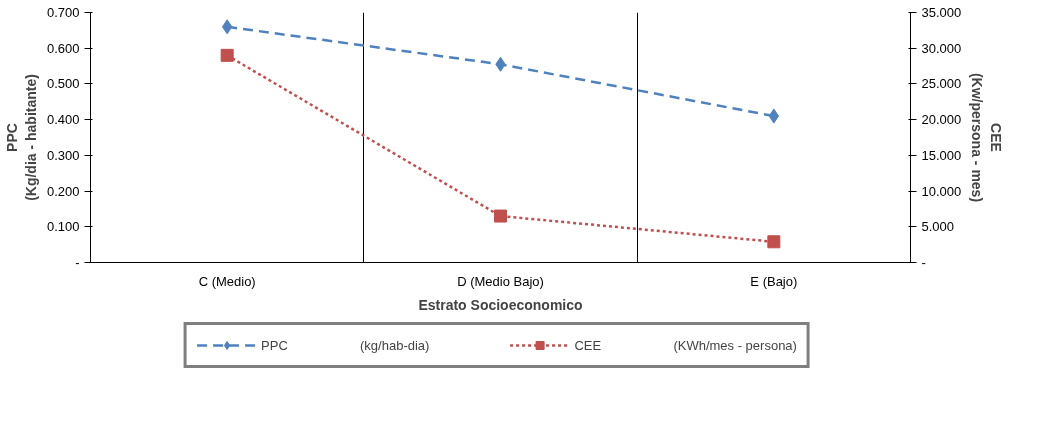 This screenshot has height=423, width=1061. Describe the element at coordinates (685, 345) in the screenshot. I see `legend-label: CEE (KWh/mes - persona)` at that location.